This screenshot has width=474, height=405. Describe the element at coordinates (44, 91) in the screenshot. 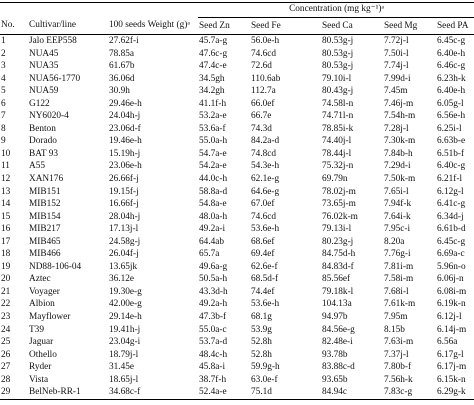

I see `table-cell: NUA59` at that location.